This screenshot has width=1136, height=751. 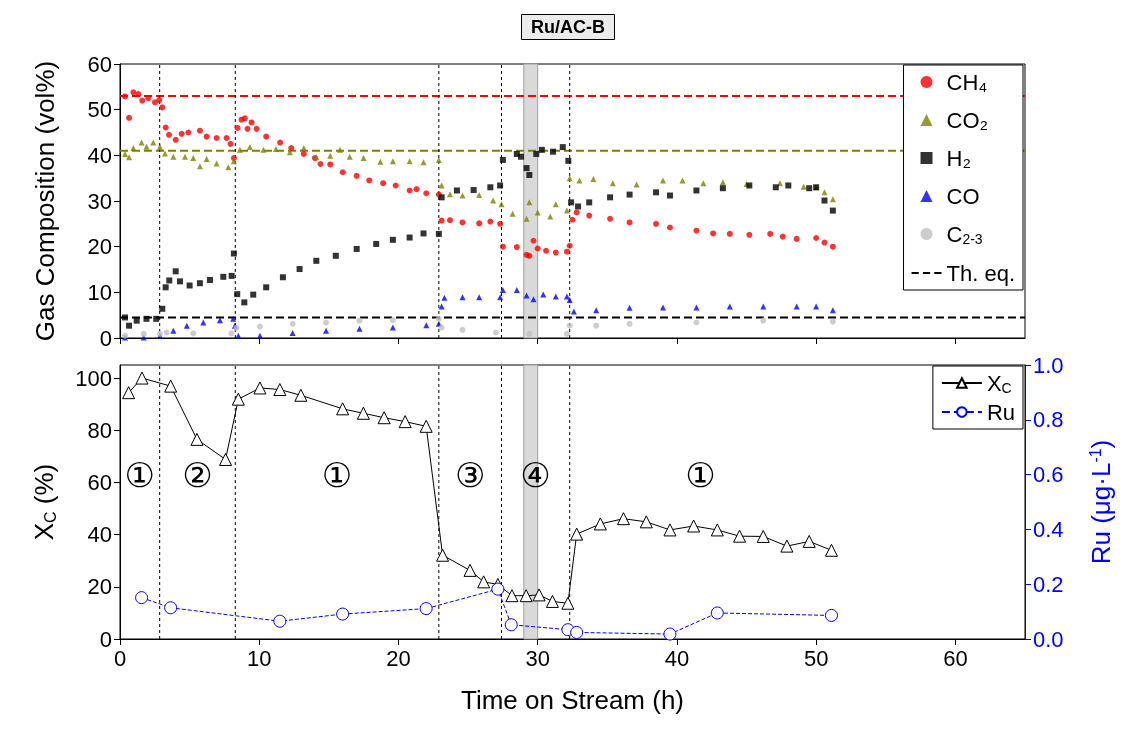 I want to click on y-tick-label: 80, so click(x=99, y=430).